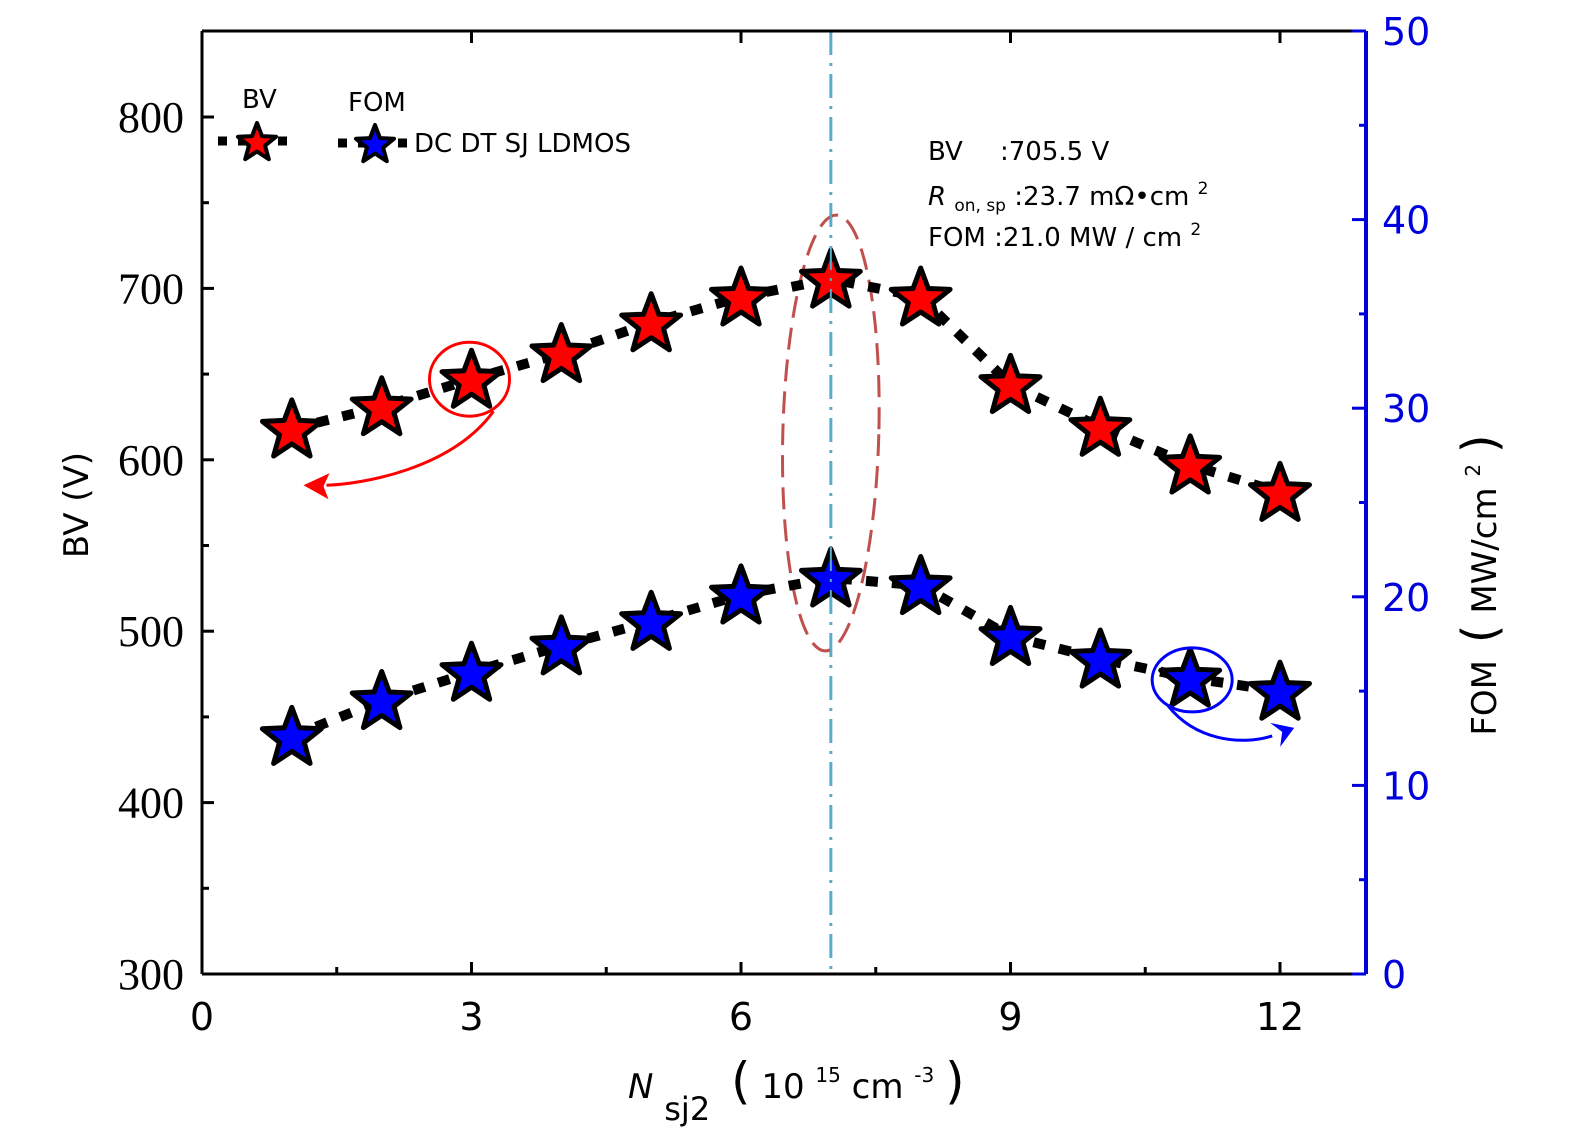 The image size is (1575, 1142). What do you see at coordinates (424, 124) in the screenshot?
I see `legend: BV FOM DC DT SJ LDMOS` at bounding box center [424, 124].